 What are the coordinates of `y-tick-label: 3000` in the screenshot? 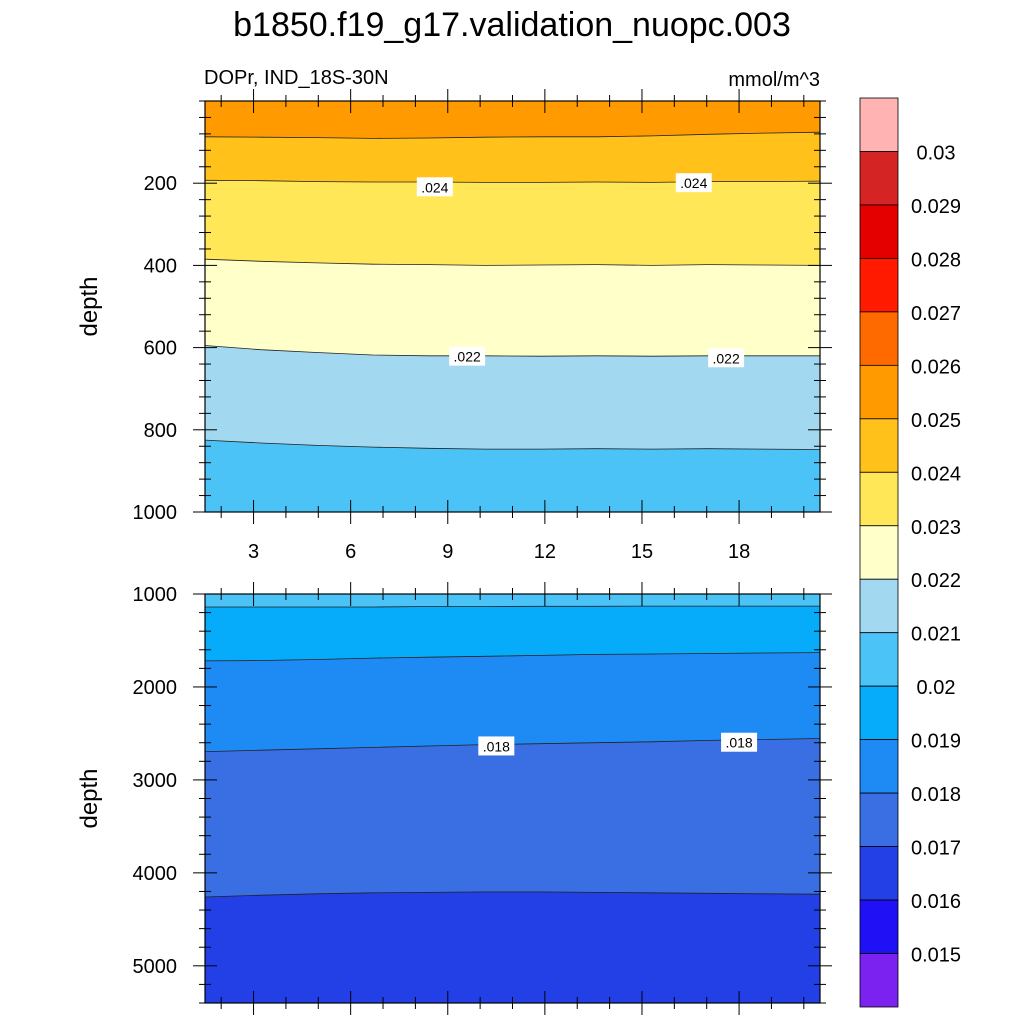 It's located at (155, 781).